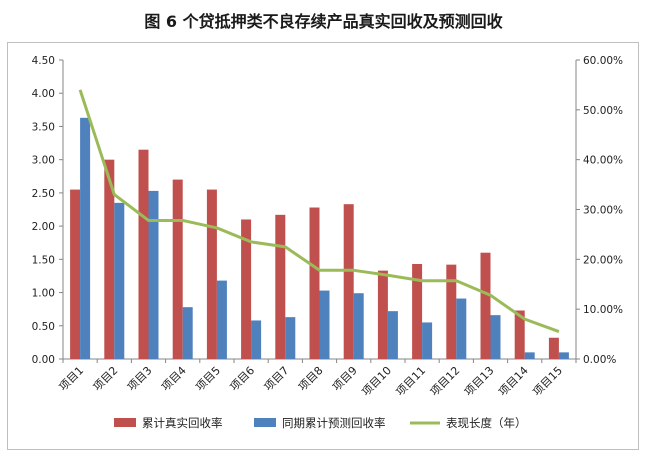  What do you see at coordinates (603, 161) in the screenshot?
I see `y-right-tick-label: 40.00%` at bounding box center [603, 161].